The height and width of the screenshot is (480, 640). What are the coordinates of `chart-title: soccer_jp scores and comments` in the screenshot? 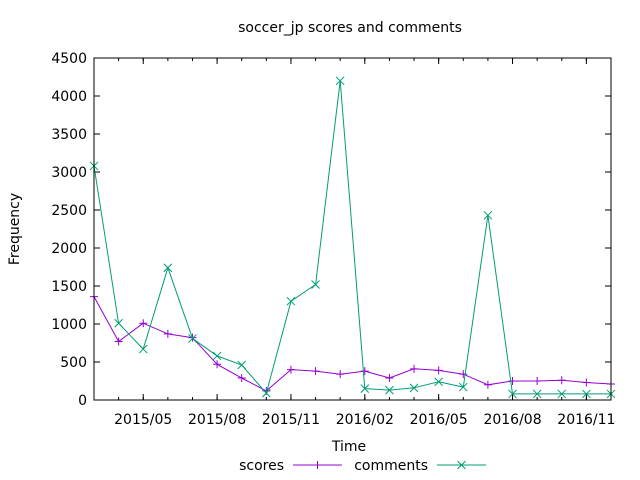 It's located at (350, 28).